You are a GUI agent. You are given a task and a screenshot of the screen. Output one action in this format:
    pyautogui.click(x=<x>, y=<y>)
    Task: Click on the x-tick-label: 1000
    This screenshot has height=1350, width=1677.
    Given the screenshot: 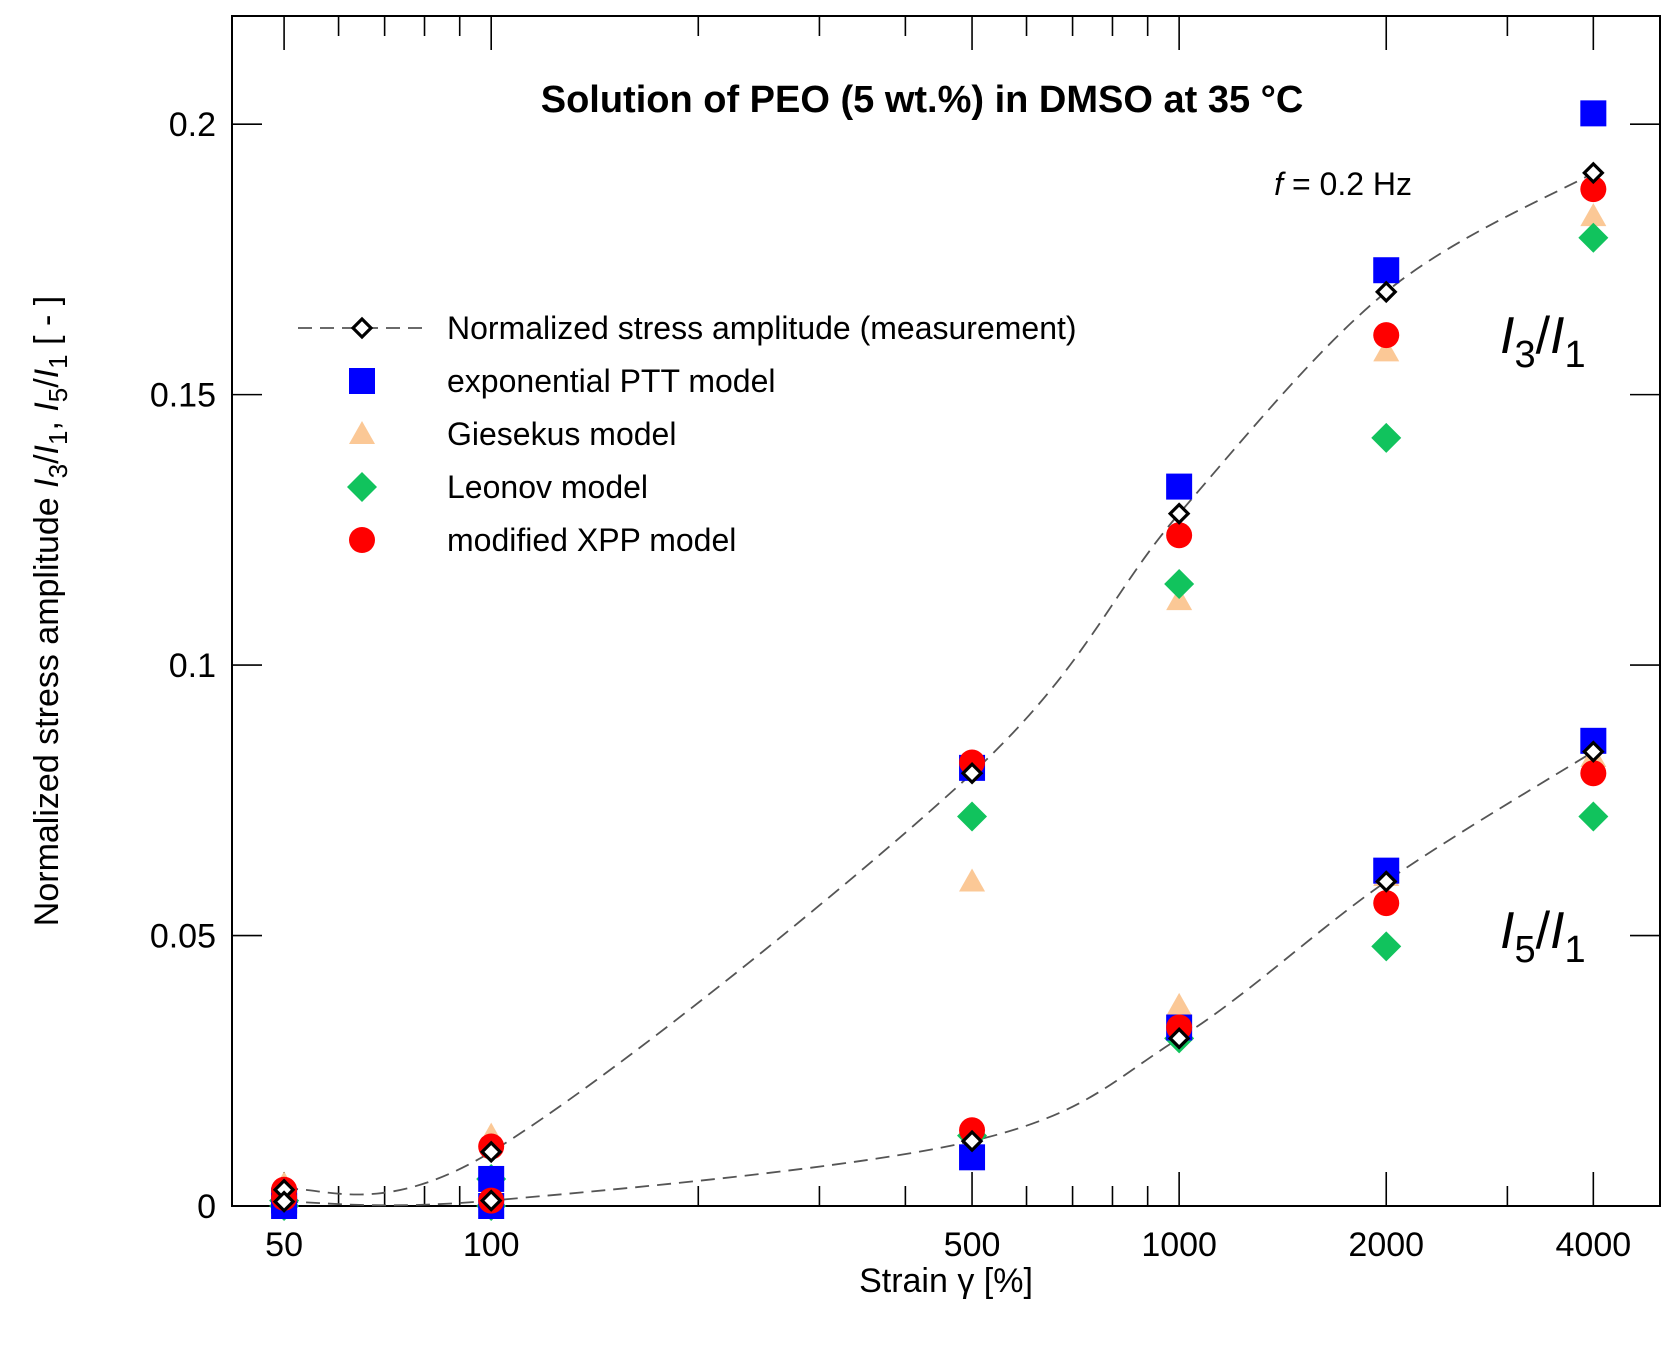 What is the action you would take?
    pyautogui.click(x=1179, y=1245)
    